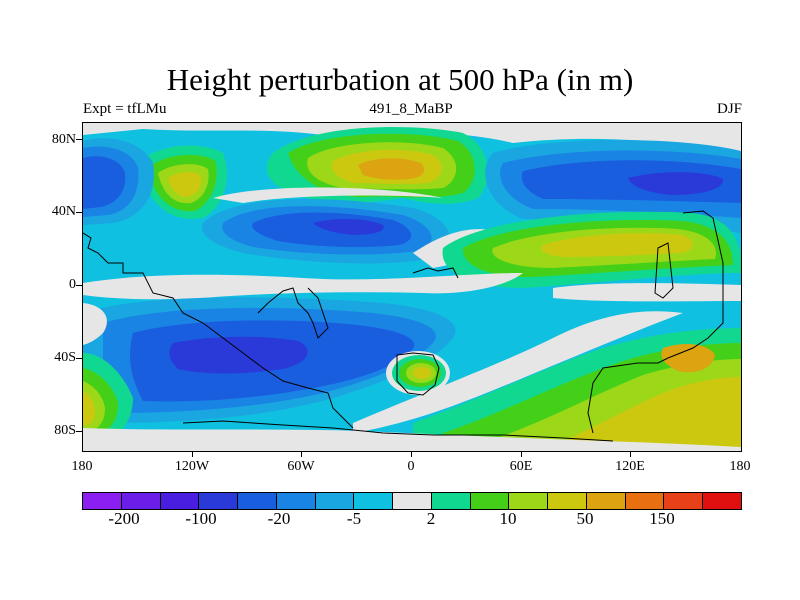 The image size is (800, 600). I want to click on coastline-east-asia, so click(655, 322).